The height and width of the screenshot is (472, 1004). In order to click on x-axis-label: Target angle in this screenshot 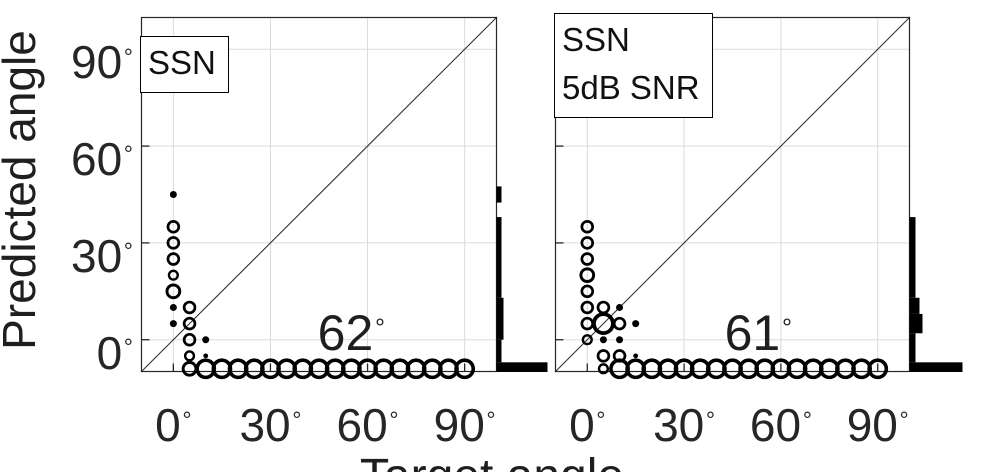, I will do `click(492, 460)`.